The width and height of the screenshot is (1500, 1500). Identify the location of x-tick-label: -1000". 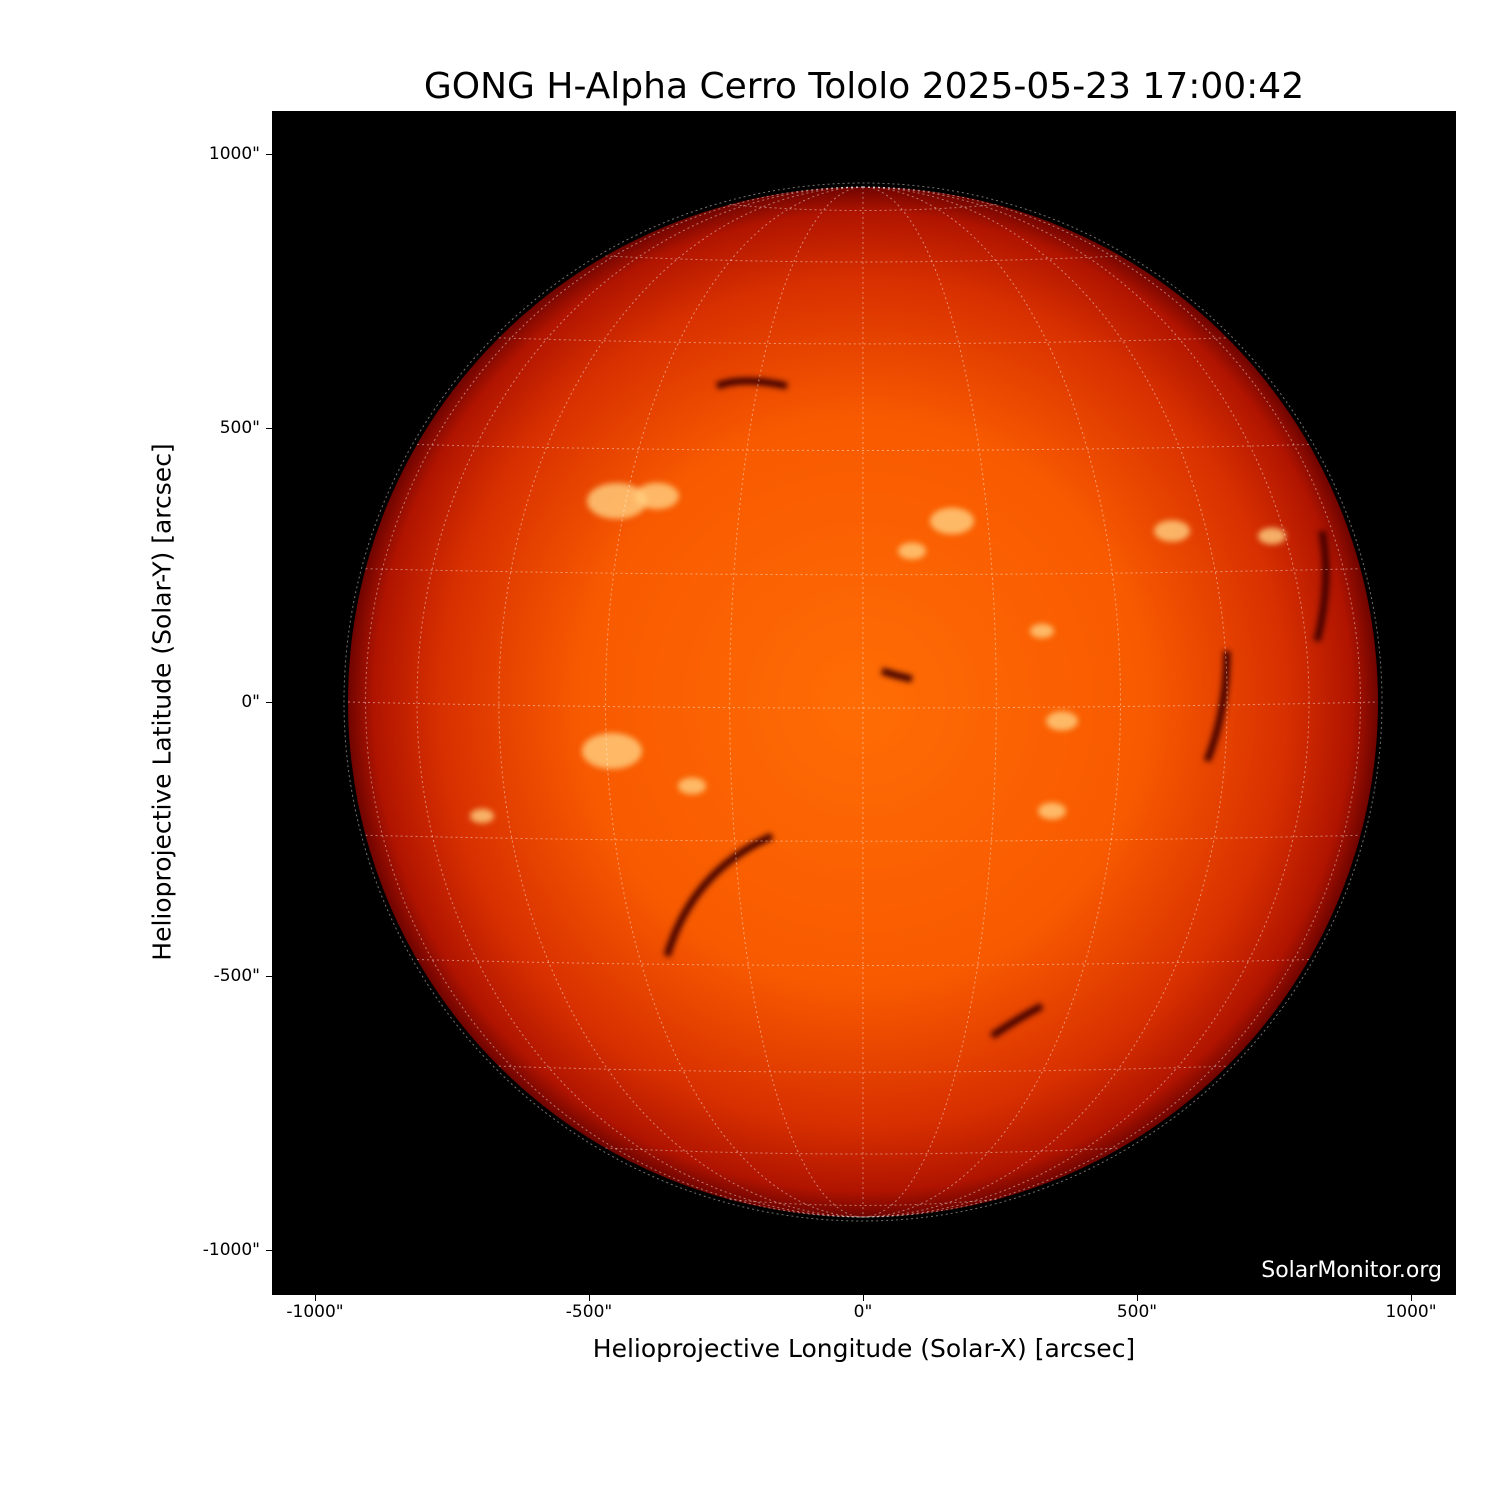
(315, 1312).